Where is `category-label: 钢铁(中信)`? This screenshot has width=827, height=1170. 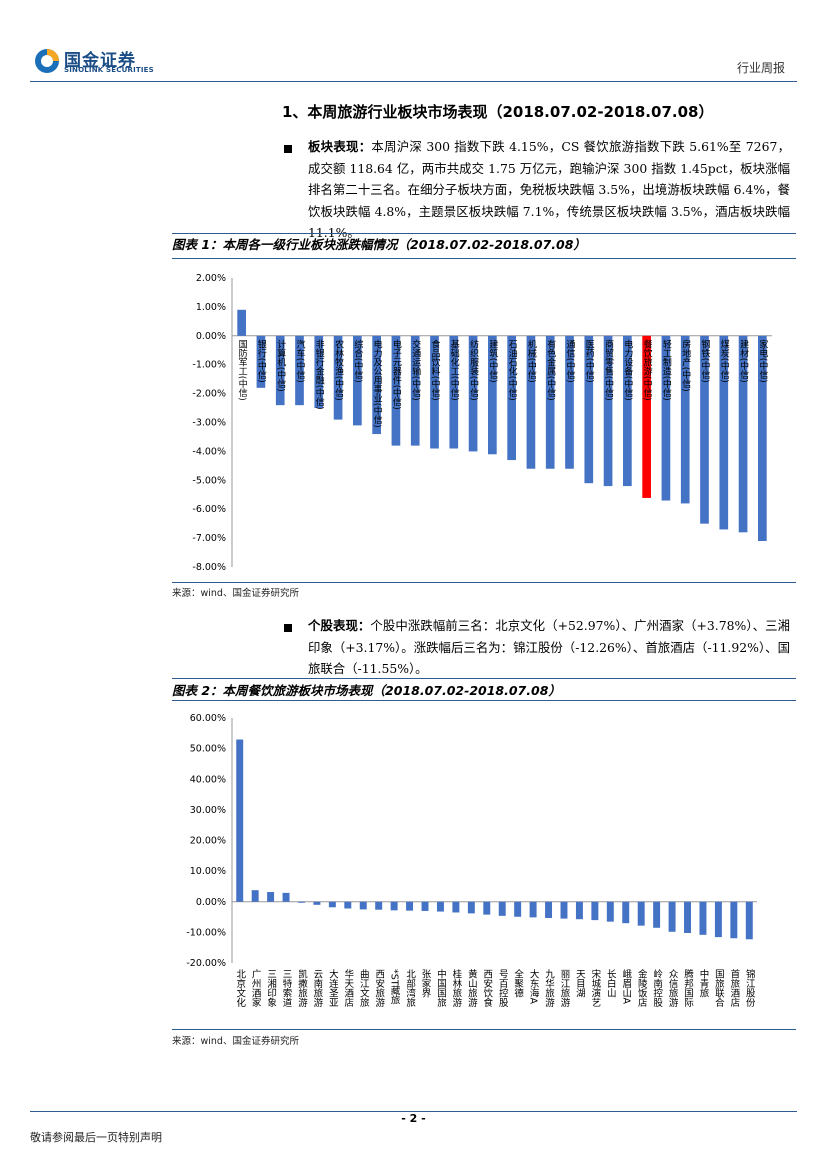 category-label: 钢铁(中信) is located at coordinates (705, 361).